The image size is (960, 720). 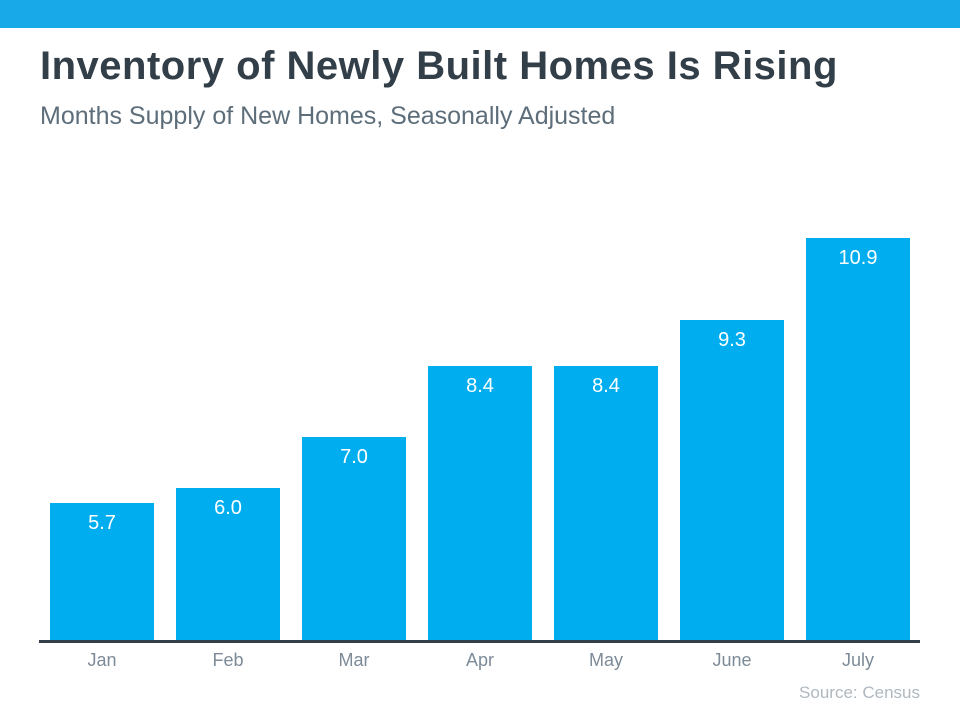 What do you see at coordinates (858, 258) in the screenshot?
I see `bar-value-label: 10.9` at bounding box center [858, 258].